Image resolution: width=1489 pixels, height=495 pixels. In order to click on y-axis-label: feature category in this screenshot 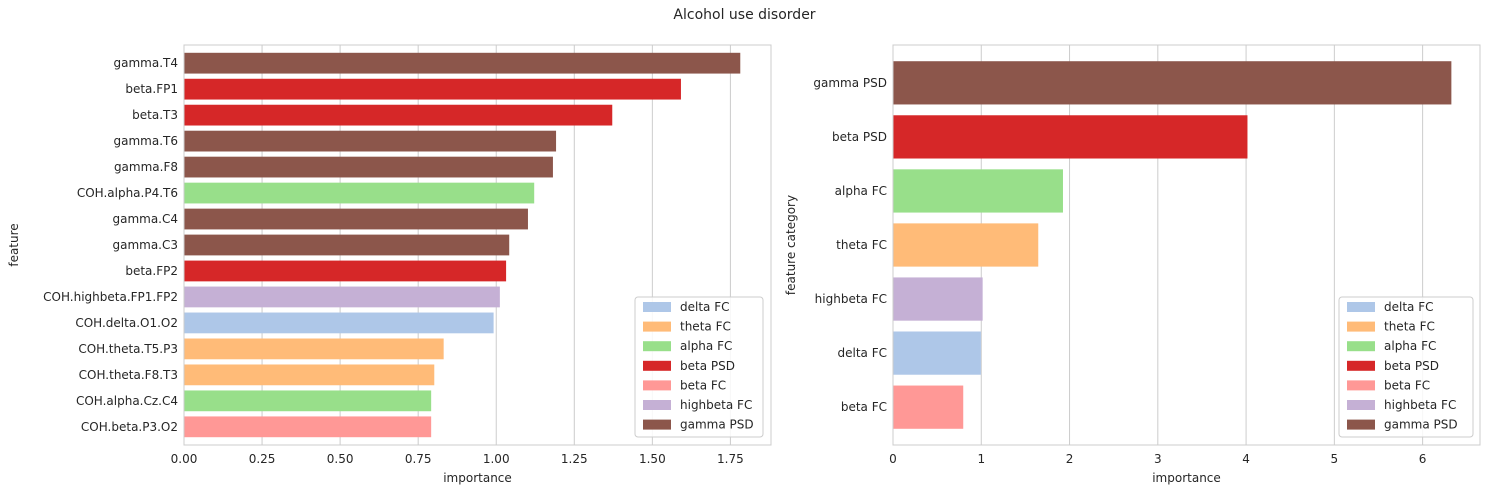, I will do `click(791, 245)`.